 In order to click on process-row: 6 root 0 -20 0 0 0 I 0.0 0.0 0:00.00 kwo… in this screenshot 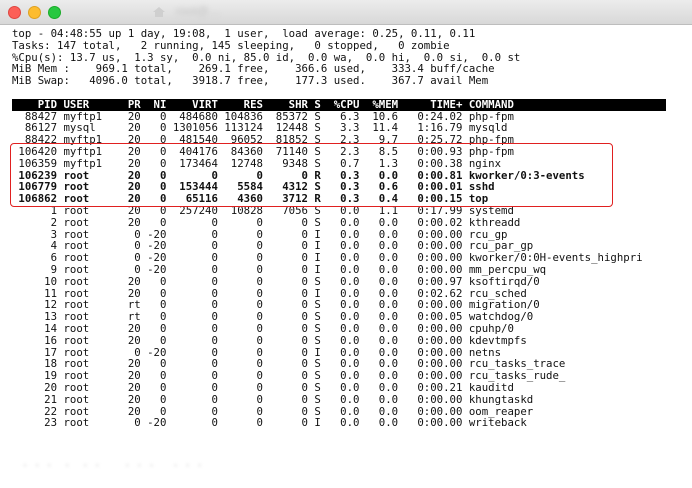, I will do `click(327, 258)`.